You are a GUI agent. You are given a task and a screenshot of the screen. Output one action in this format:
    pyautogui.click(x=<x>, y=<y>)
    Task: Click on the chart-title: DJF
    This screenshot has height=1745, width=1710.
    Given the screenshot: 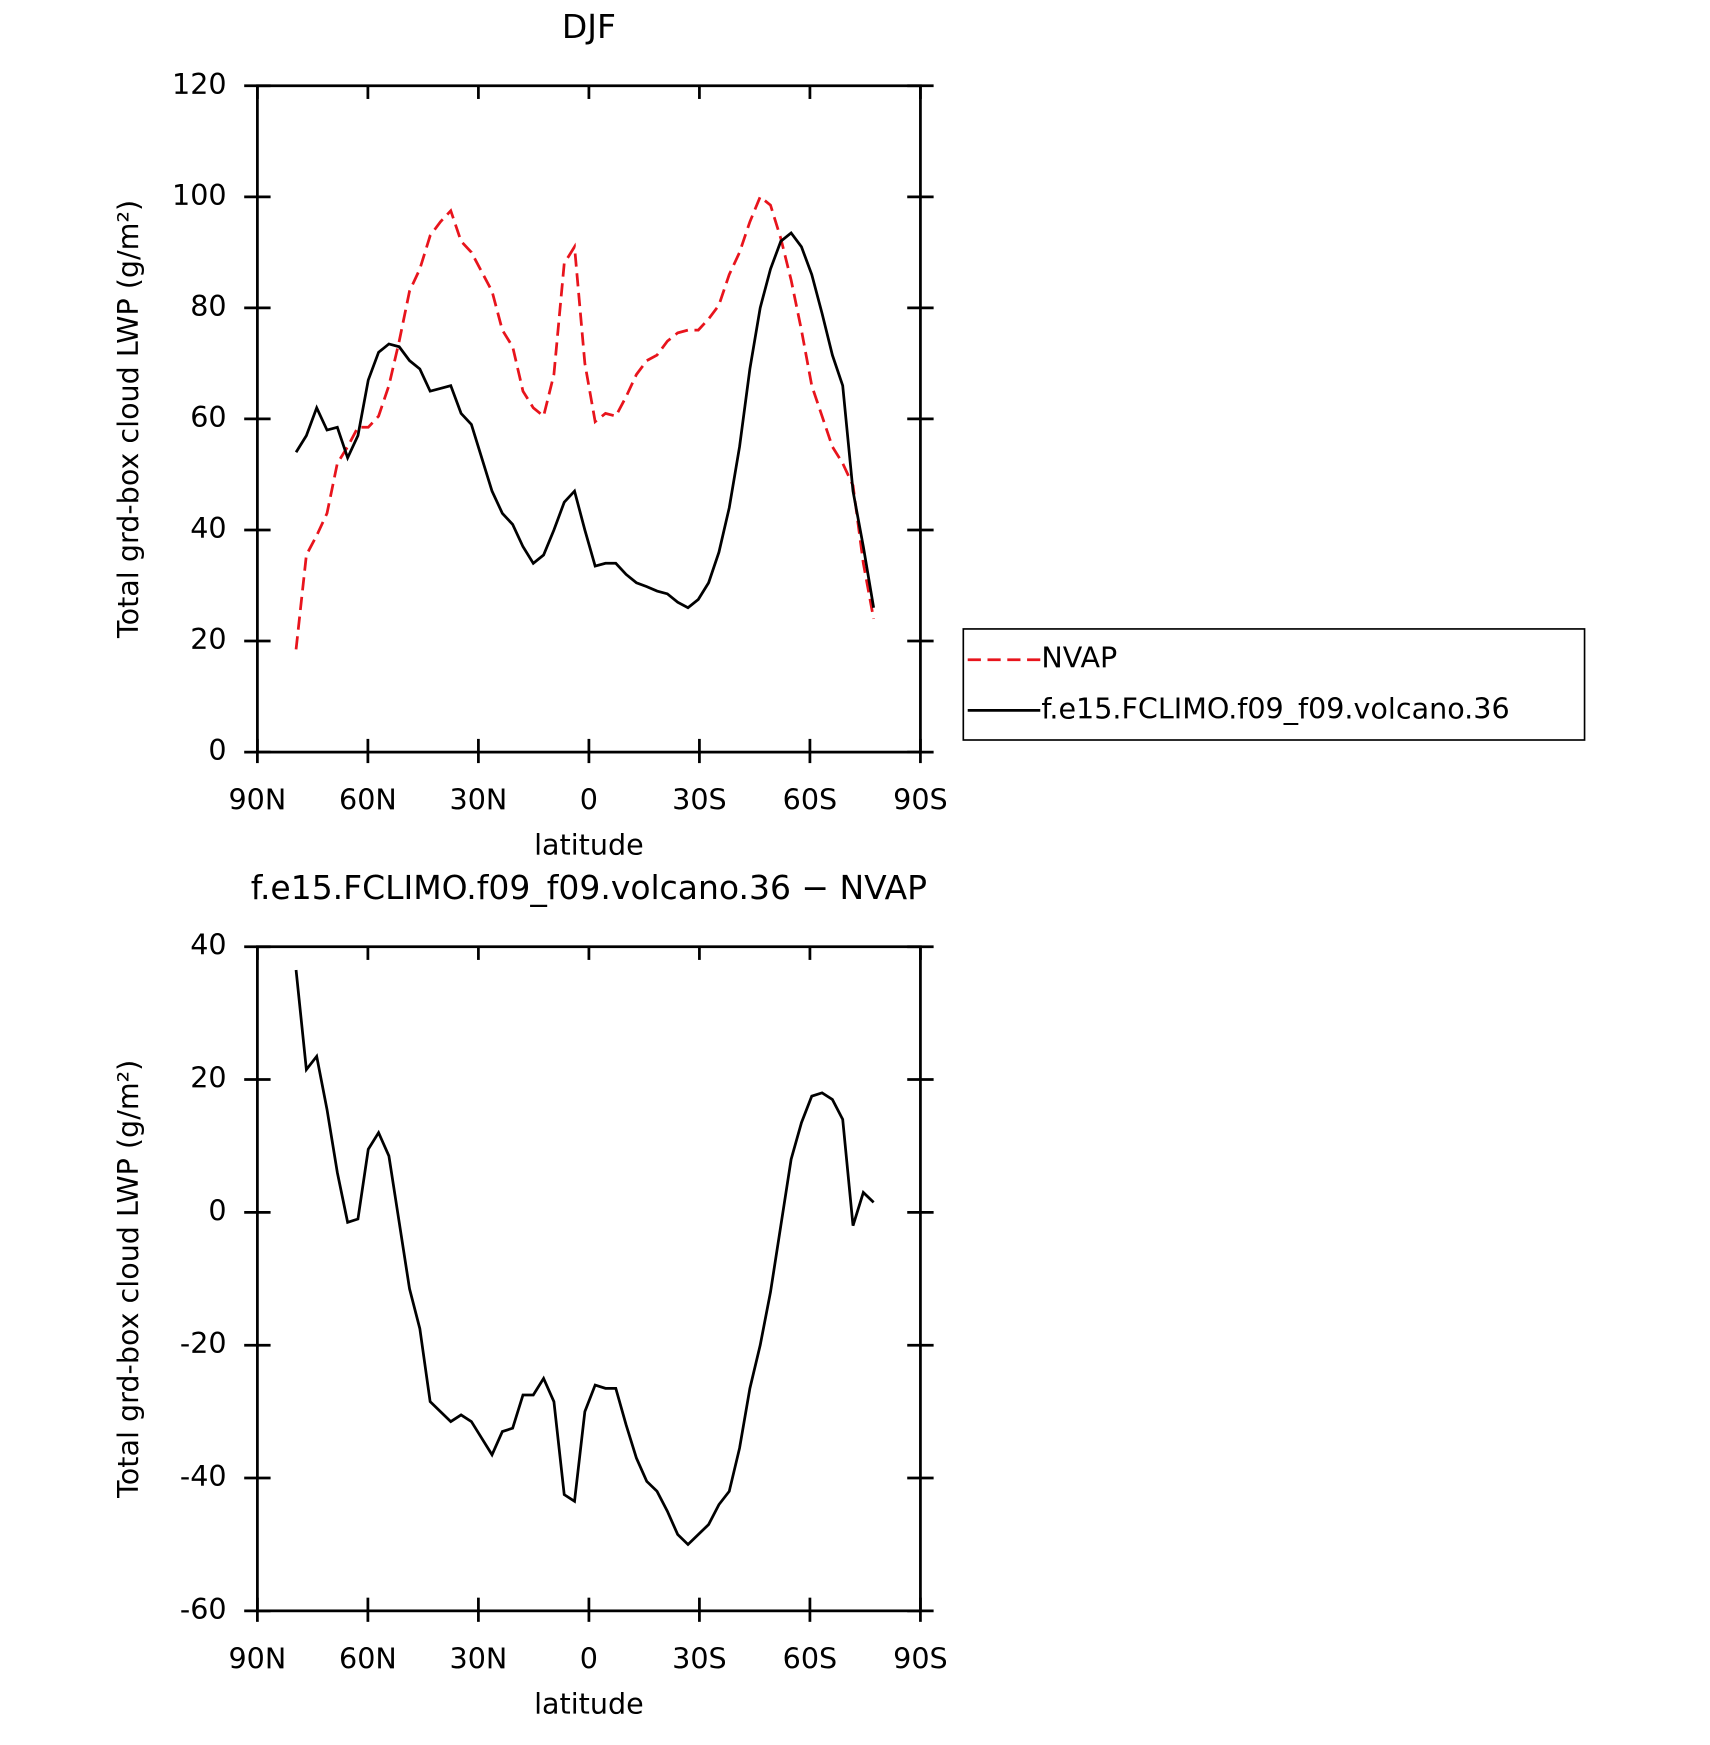 What is the action you would take?
    pyautogui.click(x=589, y=26)
    